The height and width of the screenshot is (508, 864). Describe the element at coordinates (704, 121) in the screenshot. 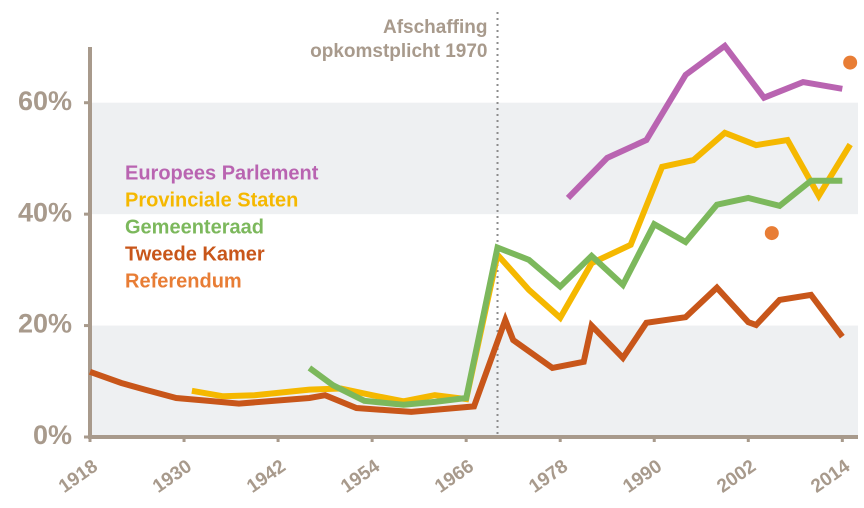

I see `series-line` at that location.